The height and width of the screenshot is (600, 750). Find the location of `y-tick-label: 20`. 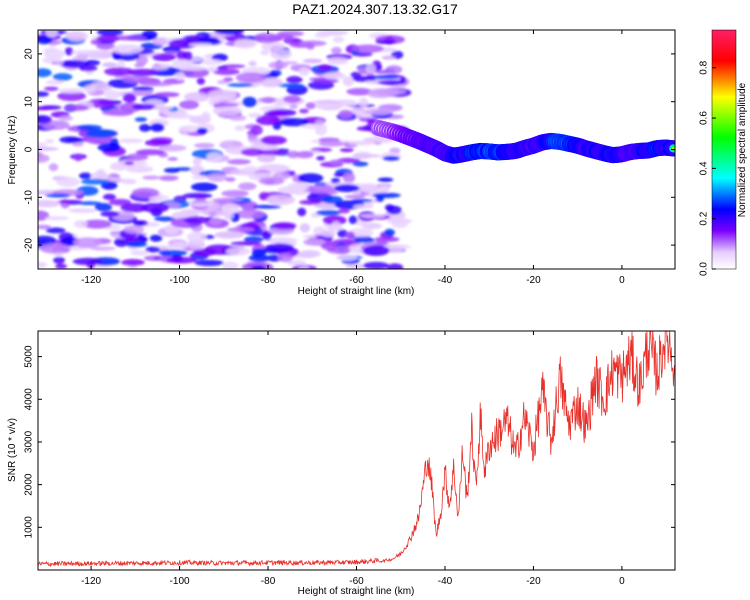

y-tick-label: 20 is located at coordinates (29, 54).